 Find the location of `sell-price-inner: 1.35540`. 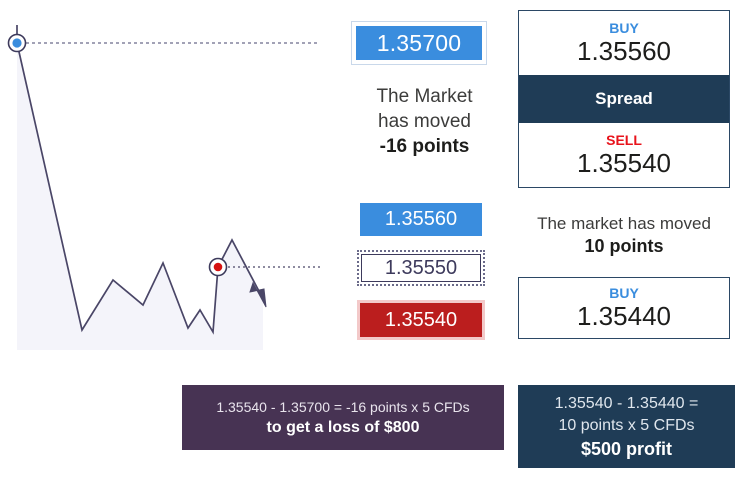

sell-price-inner: 1.35540 is located at coordinates (421, 320).